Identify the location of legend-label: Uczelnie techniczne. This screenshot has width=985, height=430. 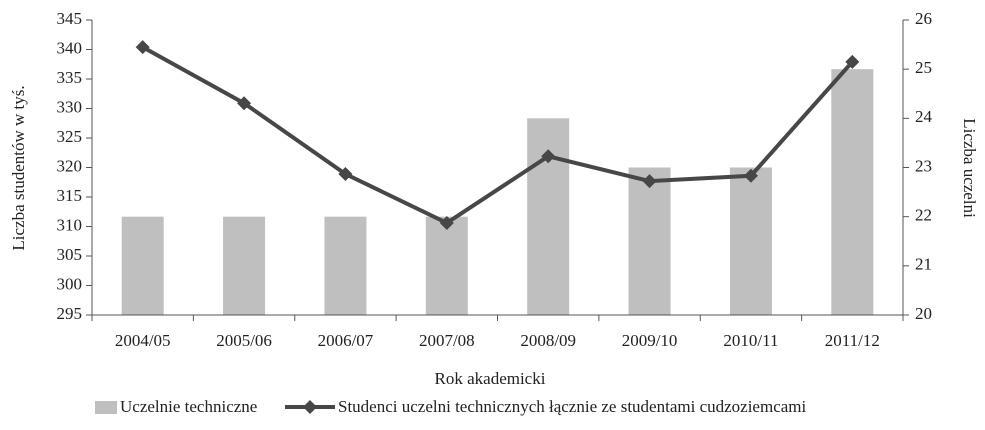
(188, 406).